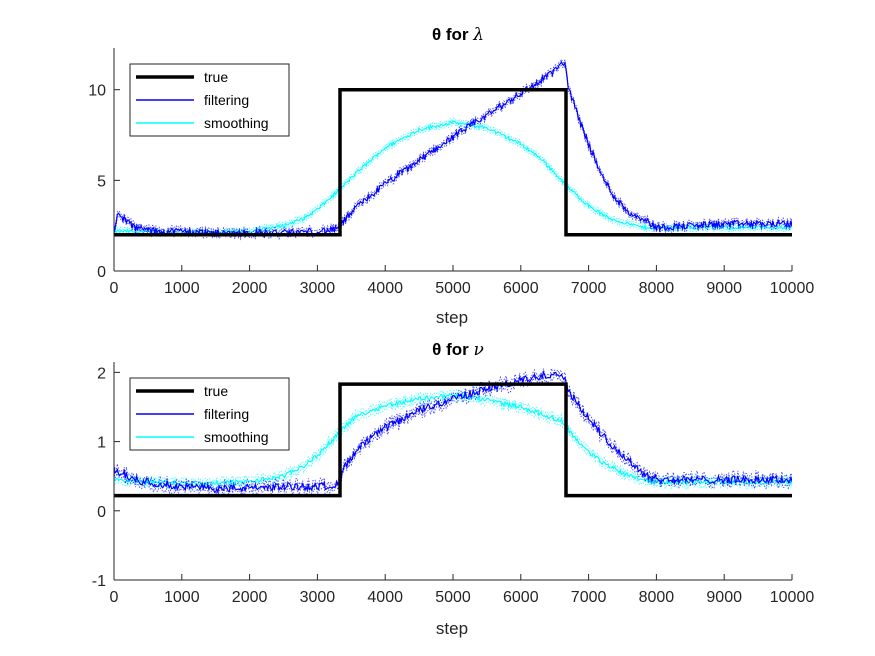 The height and width of the screenshot is (656, 875). What do you see at coordinates (182, 597) in the screenshot?
I see `nu-x-tick-label: 1000` at bounding box center [182, 597].